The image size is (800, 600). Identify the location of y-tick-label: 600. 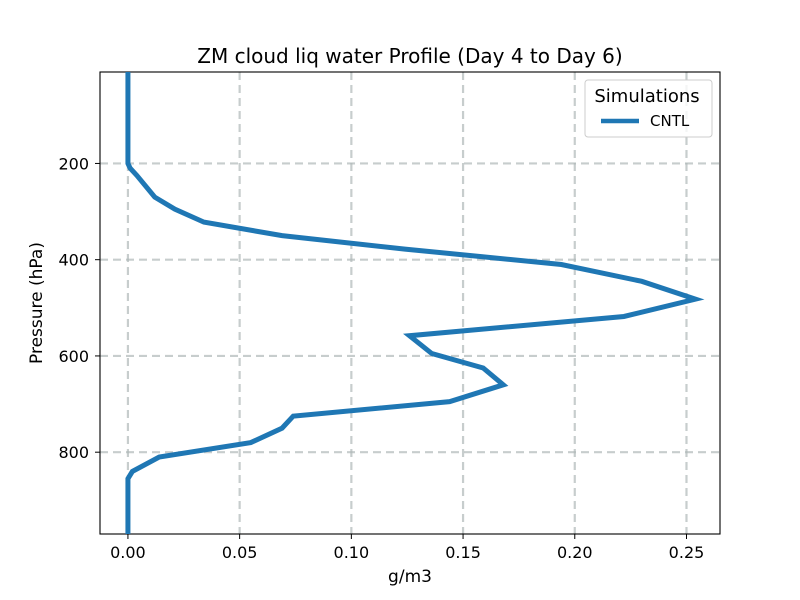
(73, 356).